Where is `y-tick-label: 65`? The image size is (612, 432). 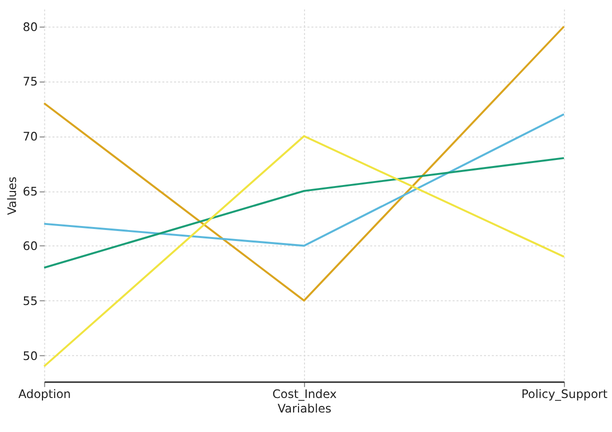
y-tick-label: 65 is located at coordinates (30, 191).